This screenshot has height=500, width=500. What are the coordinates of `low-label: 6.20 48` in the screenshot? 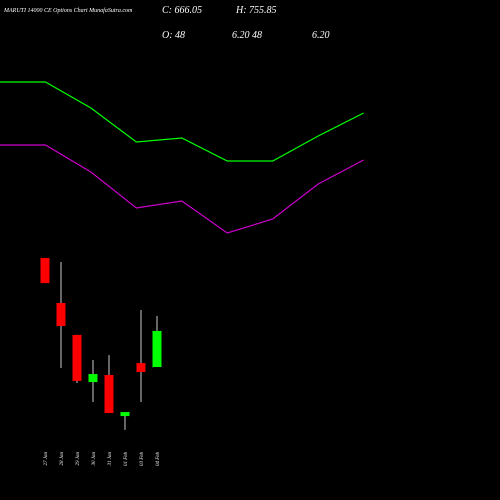 It's located at (247, 35).